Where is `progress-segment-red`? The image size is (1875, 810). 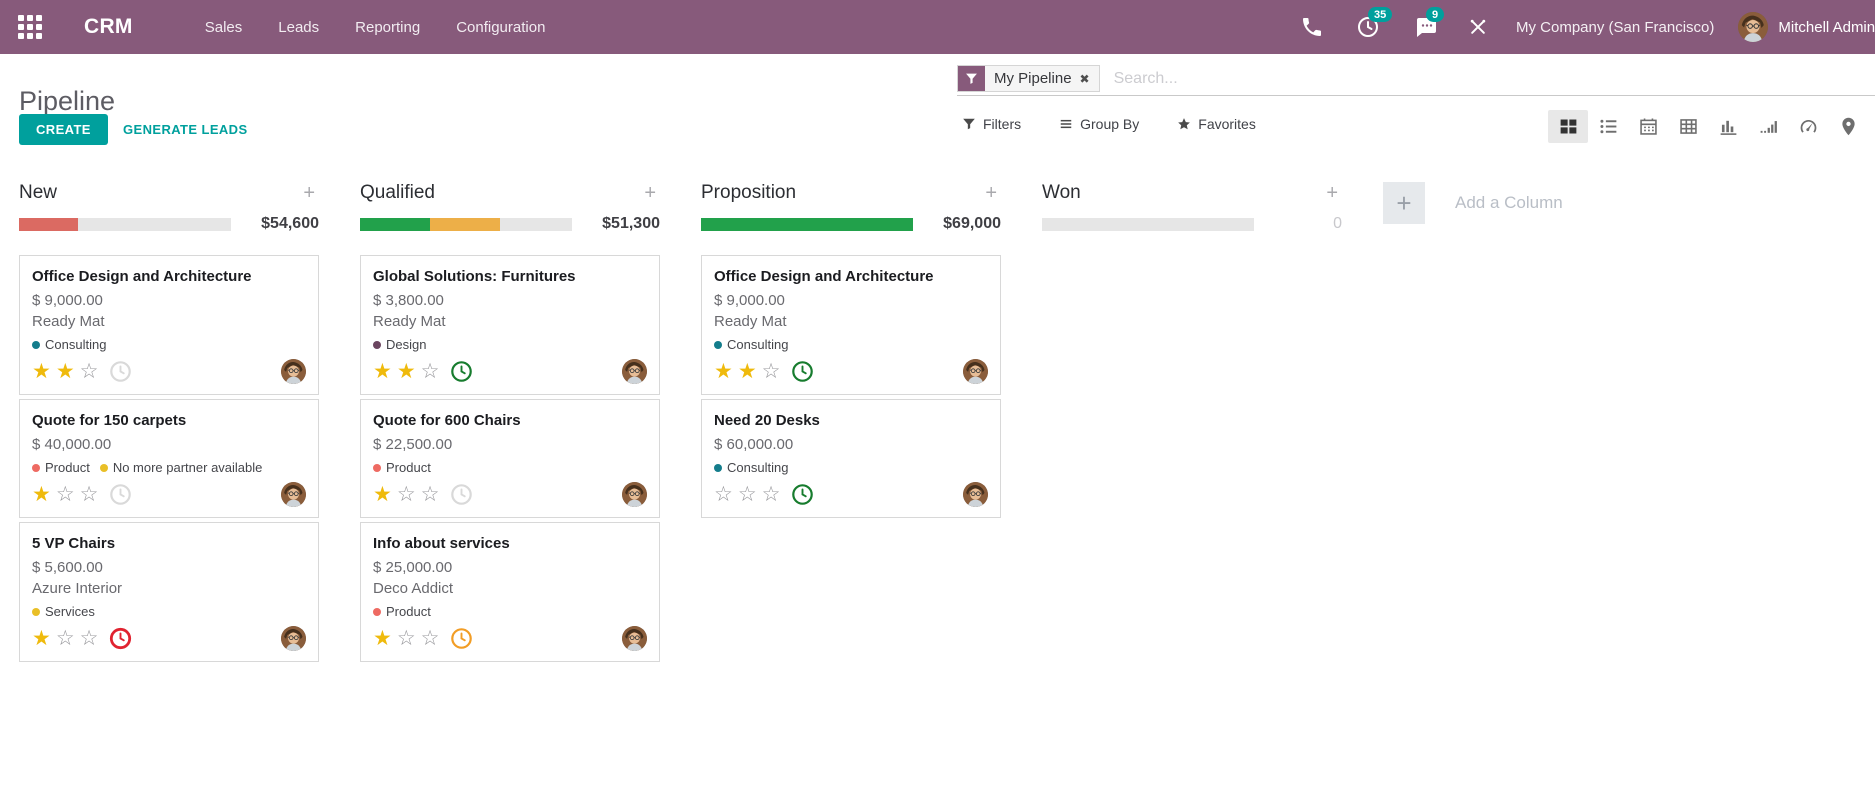
progress-segment-red is located at coordinates (49, 224).